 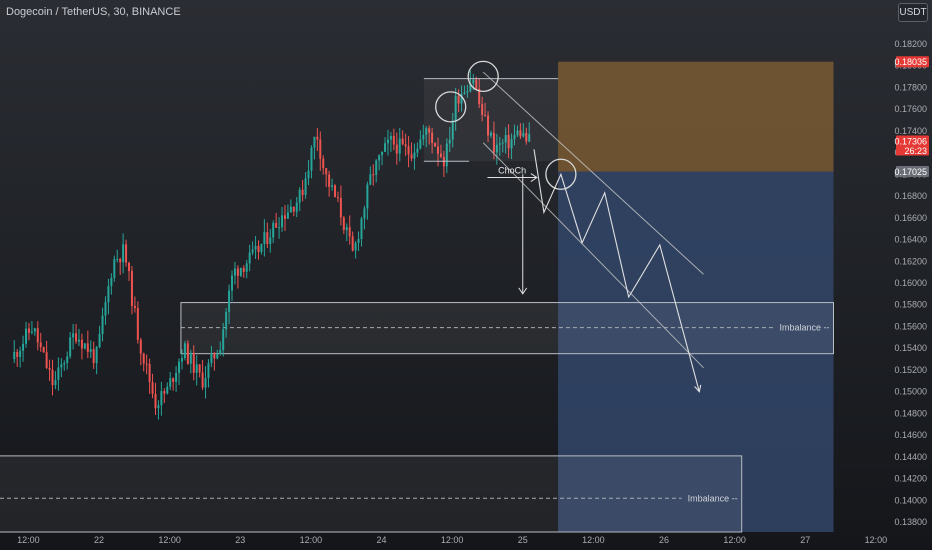 I want to click on stop-price-badge: 0.18035, so click(x=910, y=62).